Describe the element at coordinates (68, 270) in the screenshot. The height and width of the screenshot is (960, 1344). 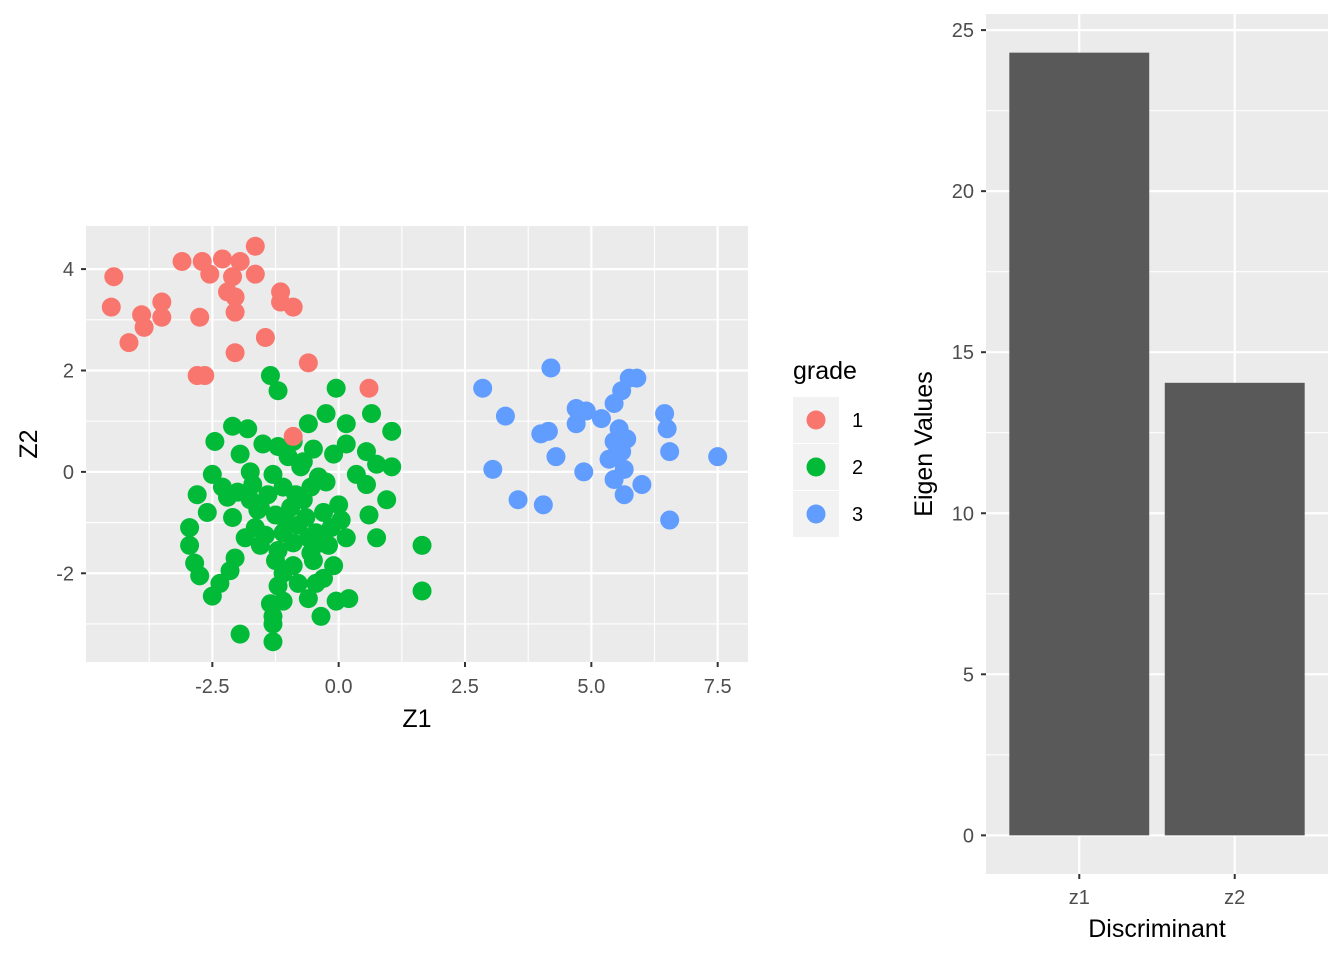
I see `scatter-y-tick-label: 4` at that location.